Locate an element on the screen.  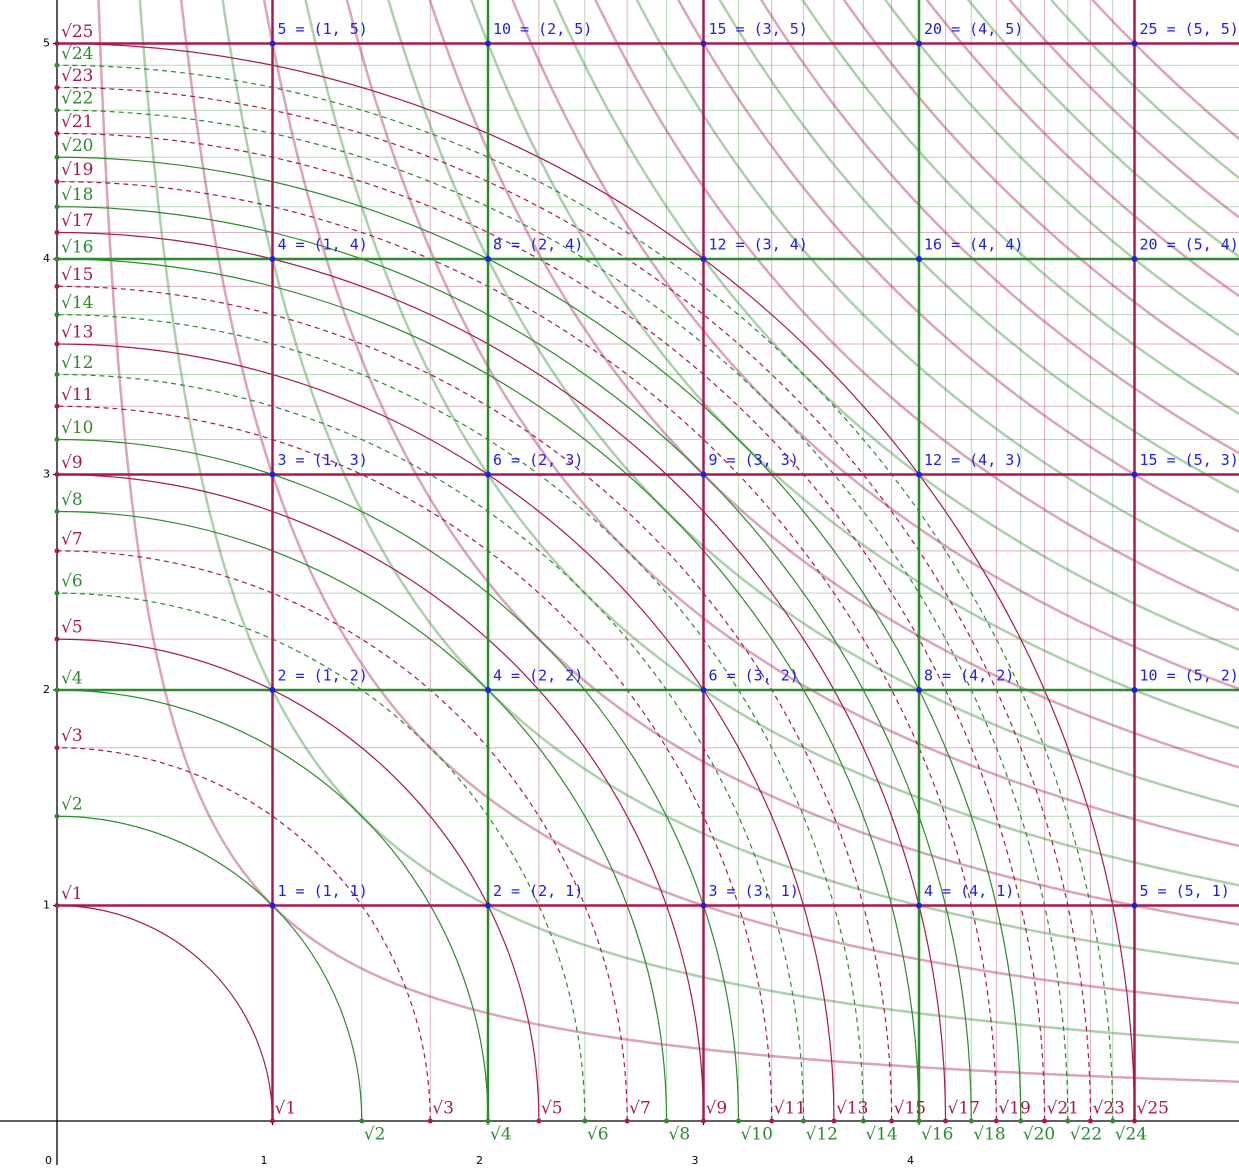
x-root-label: √10 is located at coordinates (756, 1135).